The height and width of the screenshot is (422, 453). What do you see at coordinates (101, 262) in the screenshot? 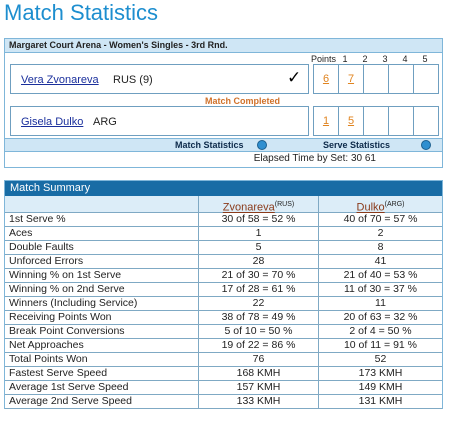
I see `summary-cell: Unforced Errors` at bounding box center [101, 262].